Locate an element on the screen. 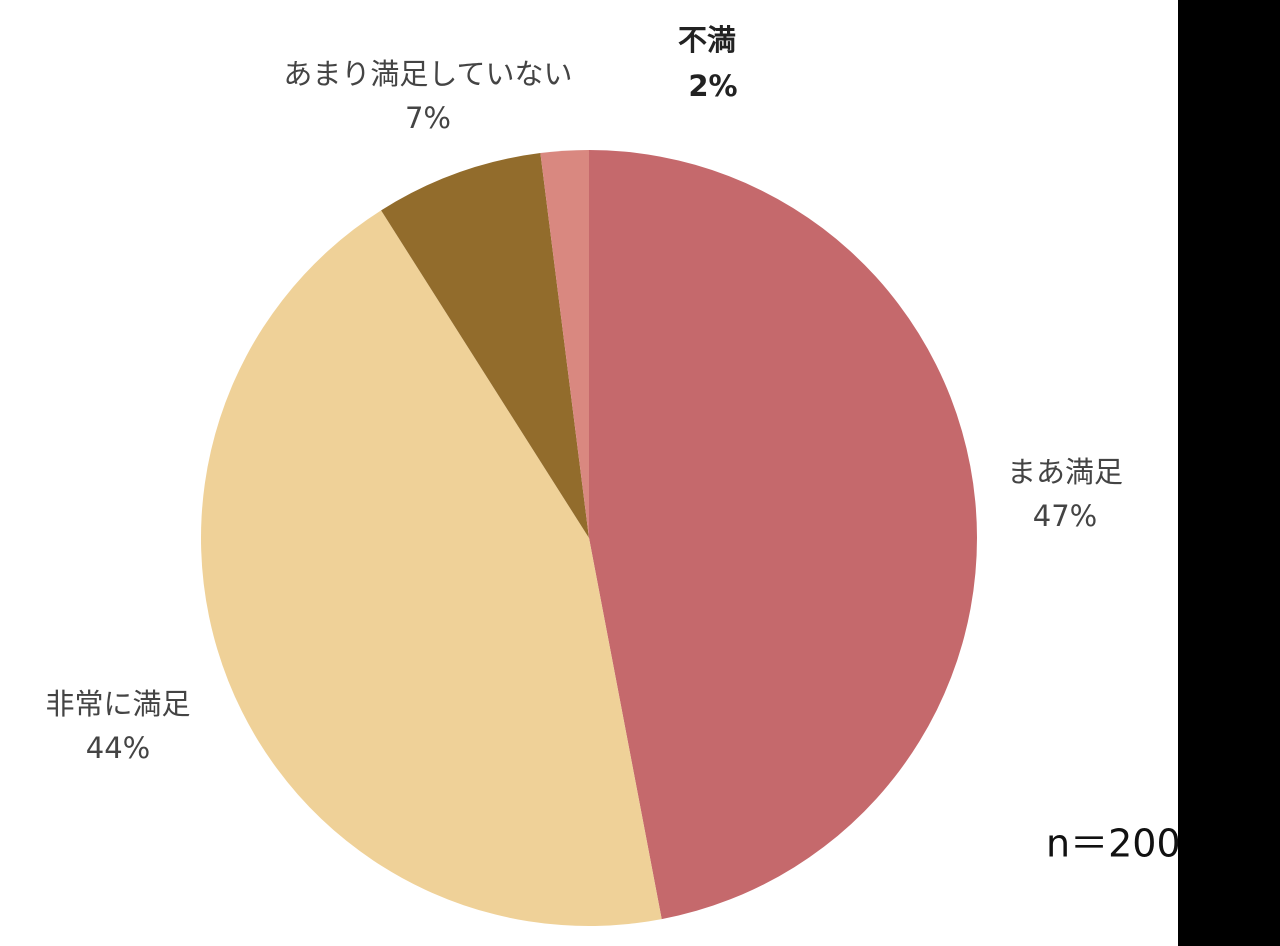  category-label: まあ満足 is located at coordinates (1065, 472).